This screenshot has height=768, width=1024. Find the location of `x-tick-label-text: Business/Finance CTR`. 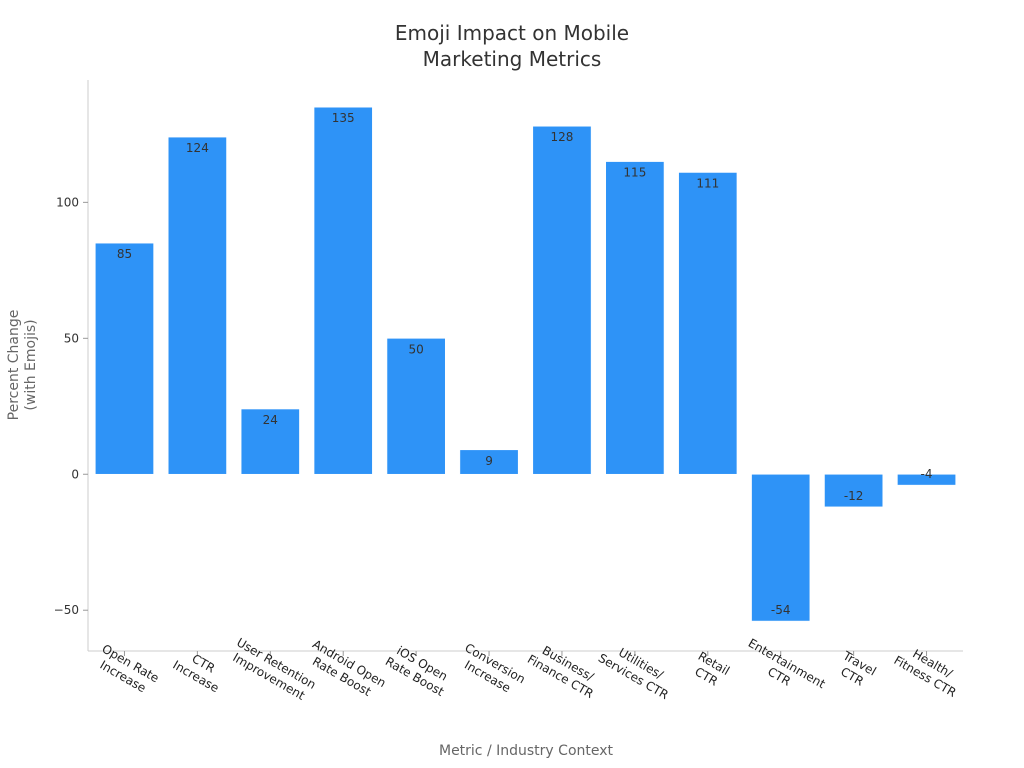

x-tick-label-text: Business/Finance CTR is located at coordinates (564, 670).